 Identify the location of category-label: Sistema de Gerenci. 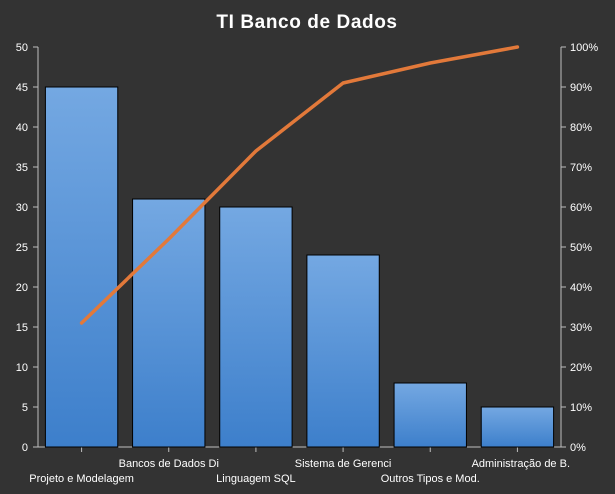
(343, 464).